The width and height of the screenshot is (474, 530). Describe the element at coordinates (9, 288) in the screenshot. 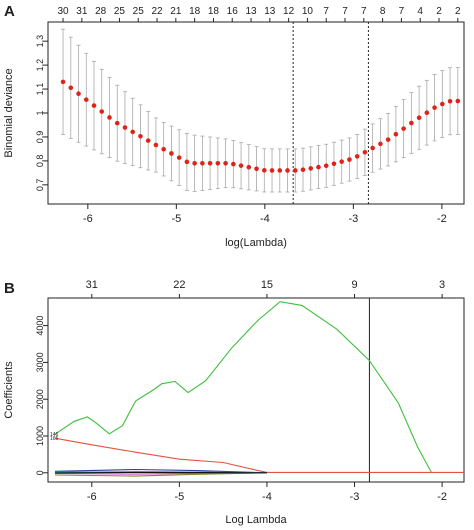

I see `panel-b-label: B` at that location.